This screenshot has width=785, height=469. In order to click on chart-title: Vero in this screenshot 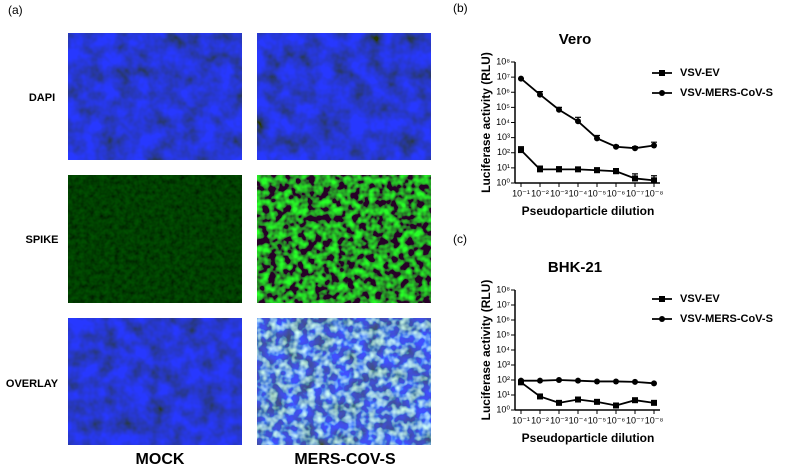, I will do `click(575, 39)`.